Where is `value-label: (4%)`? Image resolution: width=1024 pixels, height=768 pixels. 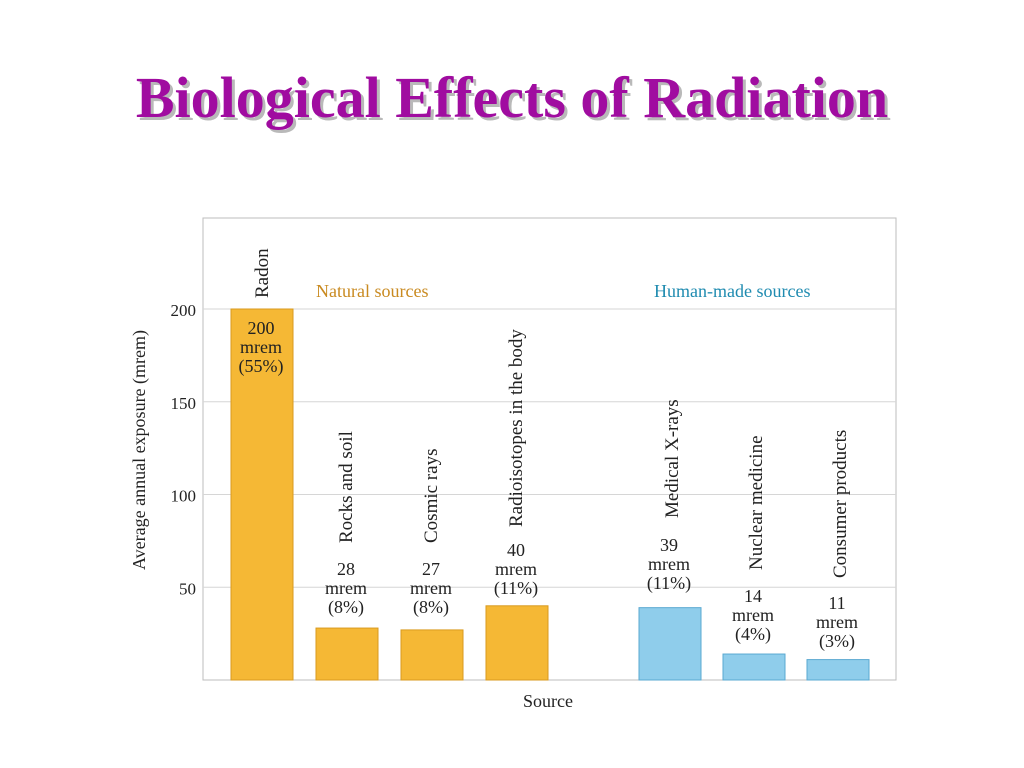 value-label: (4%) is located at coordinates (753, 634).